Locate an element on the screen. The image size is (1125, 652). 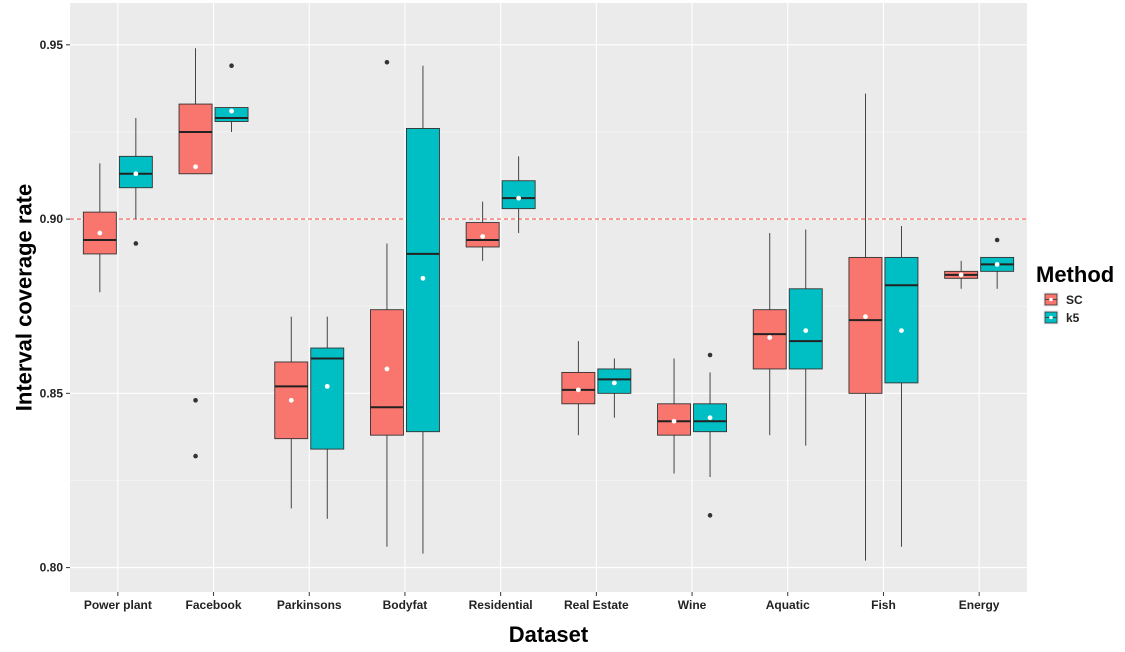
x-tick-label: Facebook is located at coordinates (214, 605).